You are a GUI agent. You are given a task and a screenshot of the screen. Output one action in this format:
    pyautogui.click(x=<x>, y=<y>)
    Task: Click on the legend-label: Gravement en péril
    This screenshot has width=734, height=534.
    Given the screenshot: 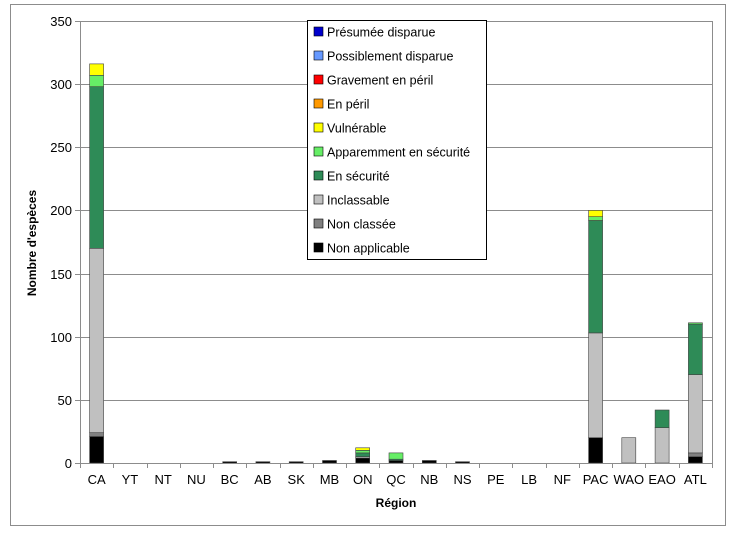 What is the action you would take?
    pyautogui.click(x=380, y=81)
    